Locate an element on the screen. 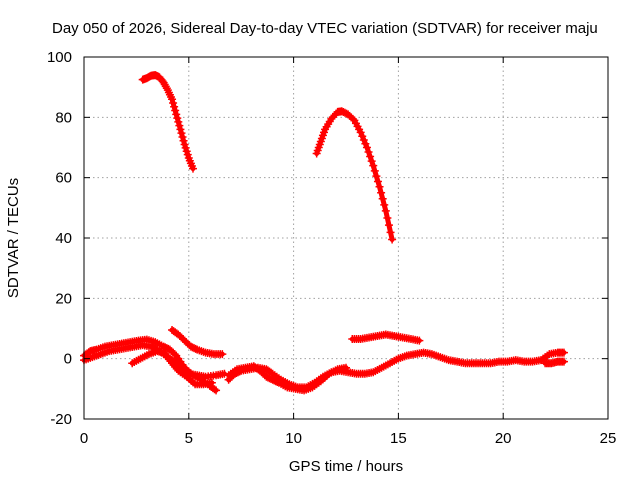 The height and width of the screenshot is (480, 640). x-tick-label: 25 is located at coordinates (608, 438).